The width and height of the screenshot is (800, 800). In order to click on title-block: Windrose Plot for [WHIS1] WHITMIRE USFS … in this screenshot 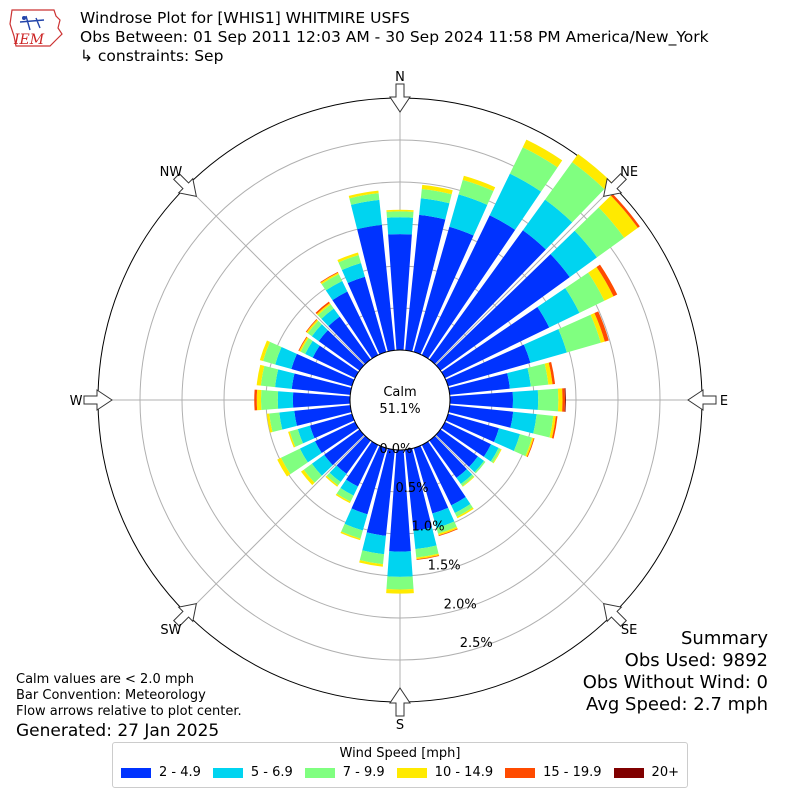, I will do `click(394, 37)`.